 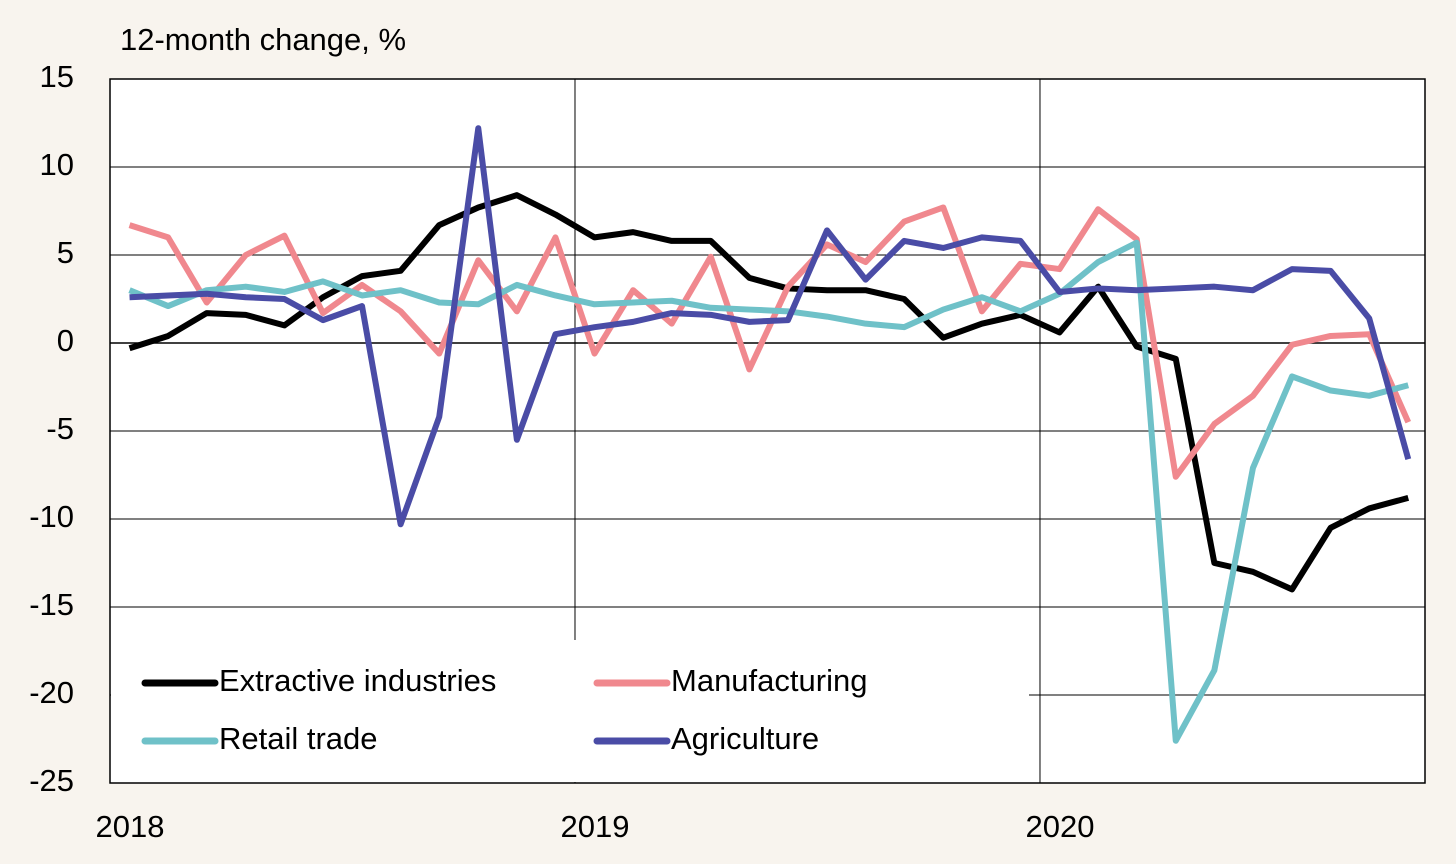 What do you see at coordinates (51, 604) in the screenshot?
I see `y-tick-label: -15` at bounding box center [51, 604].